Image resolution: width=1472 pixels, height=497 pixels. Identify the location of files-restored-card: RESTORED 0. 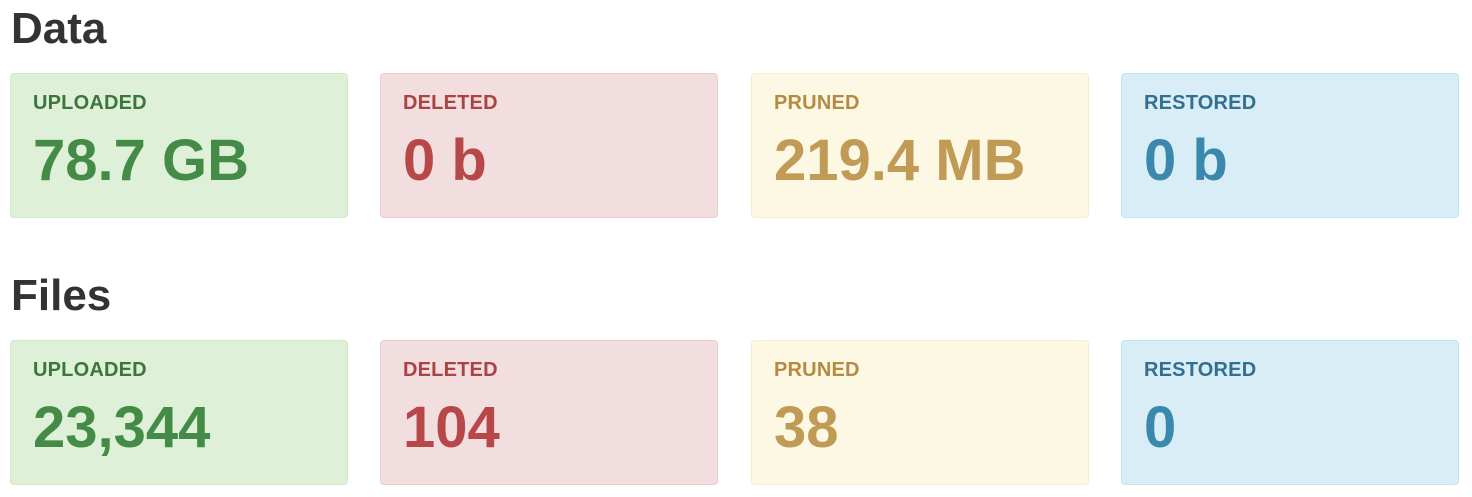
(1290, 412).